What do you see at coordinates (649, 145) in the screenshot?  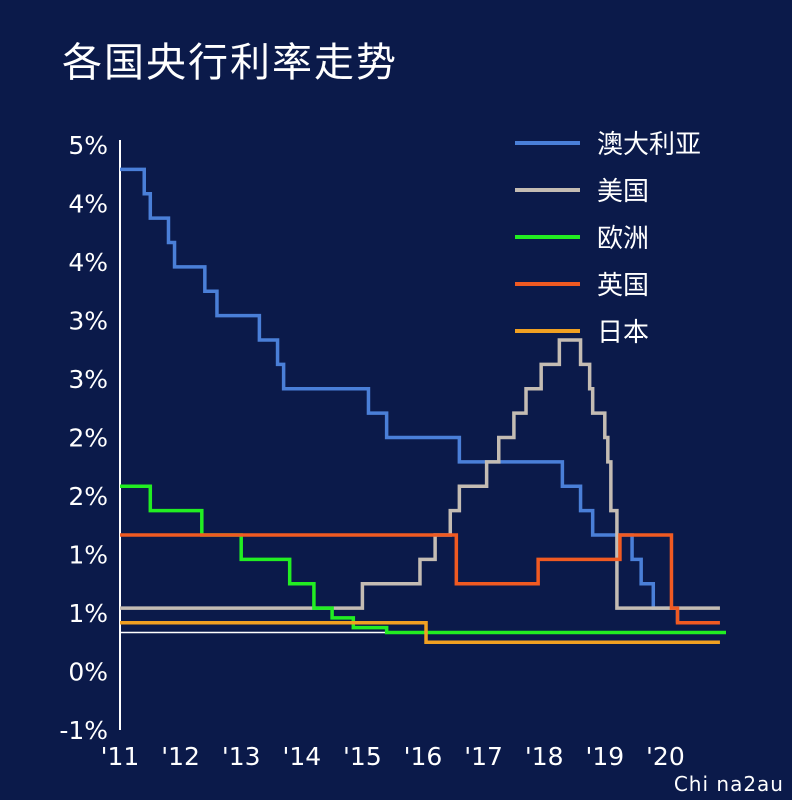 I see `legend-label: 澳大利亚` at bounding box center [649, 145].